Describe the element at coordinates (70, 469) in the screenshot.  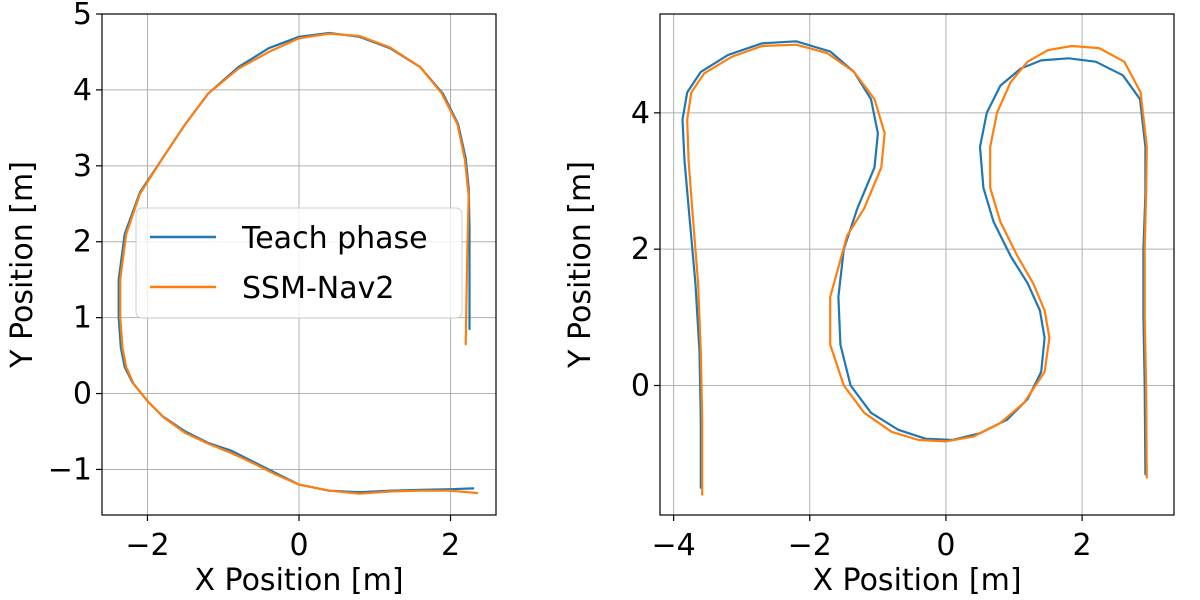
I see `y-tick-label-0: −1` at that location.